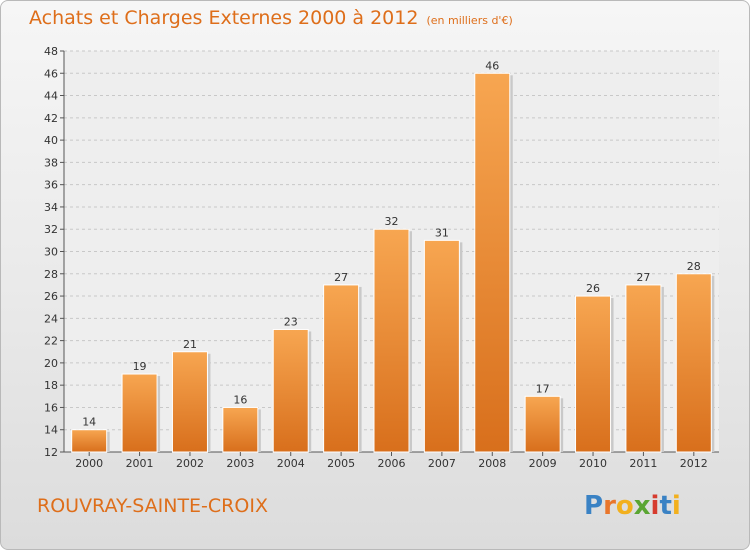 This screenshot has height=550, width=750. I want to click on bar-value-label: 17, so click(543, 388).